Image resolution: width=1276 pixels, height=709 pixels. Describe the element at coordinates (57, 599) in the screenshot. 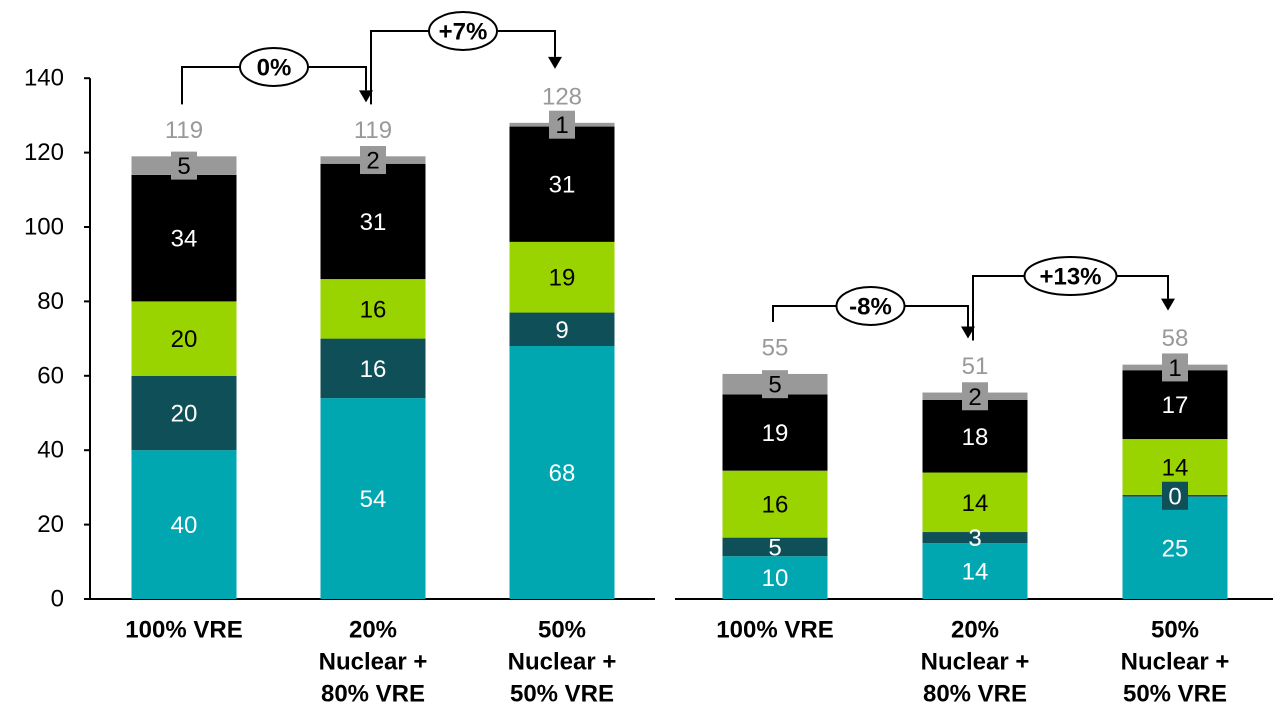

I see `y-tick-label: 0` at that location.